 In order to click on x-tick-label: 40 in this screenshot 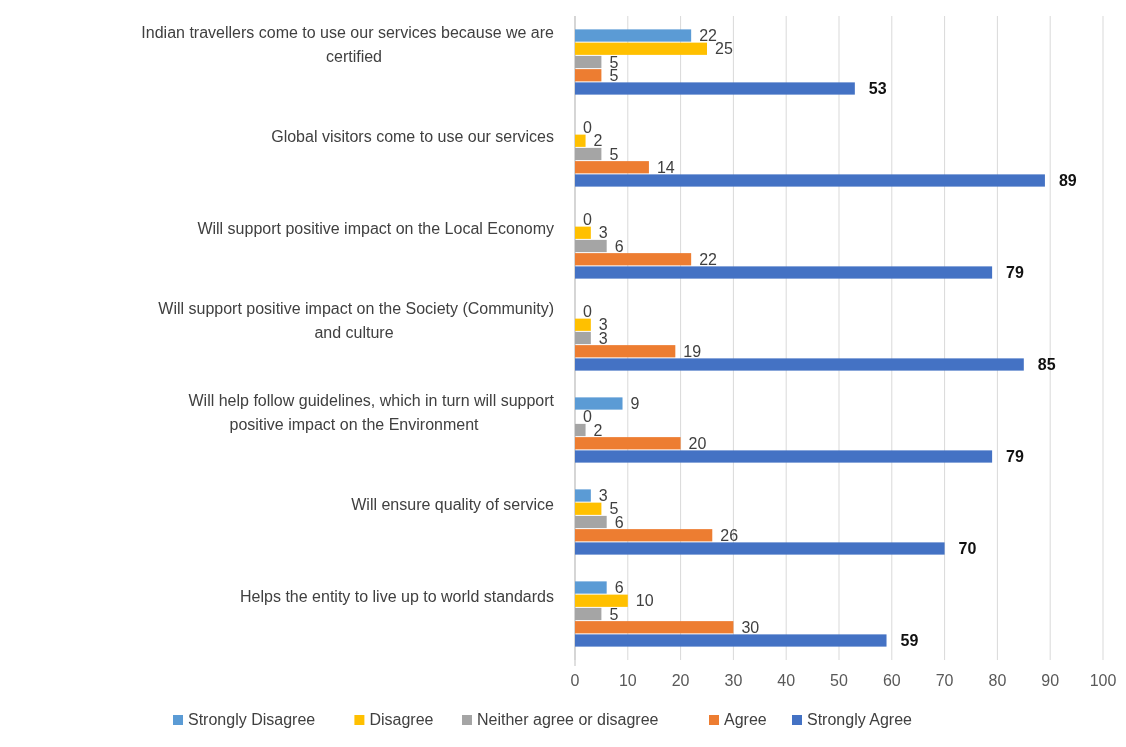, I will do `click(786, 680)`.